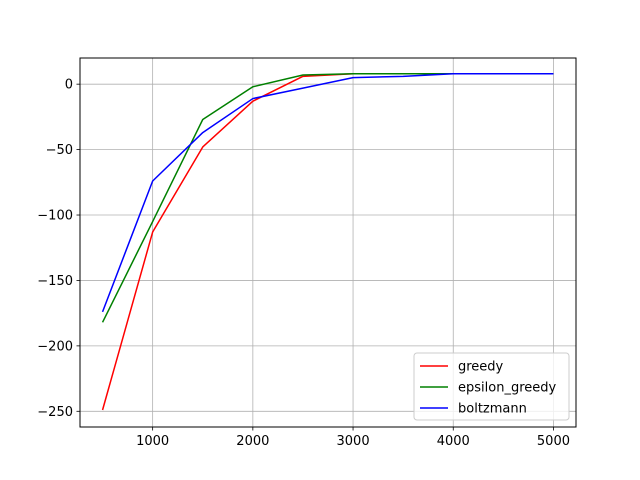 The image size is (640, 480). I want to click on x-tick-label: 4000, so click(453, 441).